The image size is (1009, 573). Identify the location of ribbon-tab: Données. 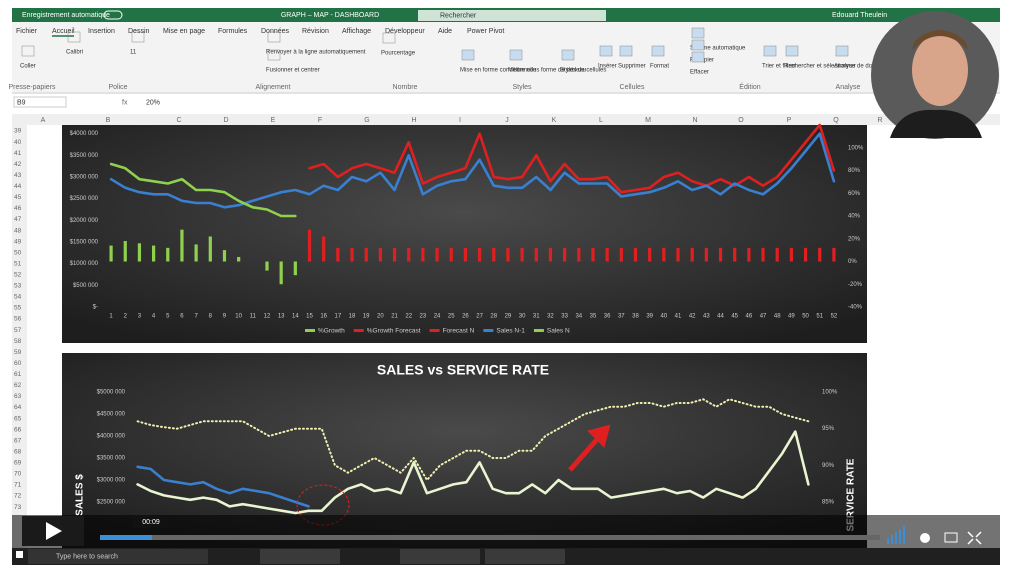
(275, 31).